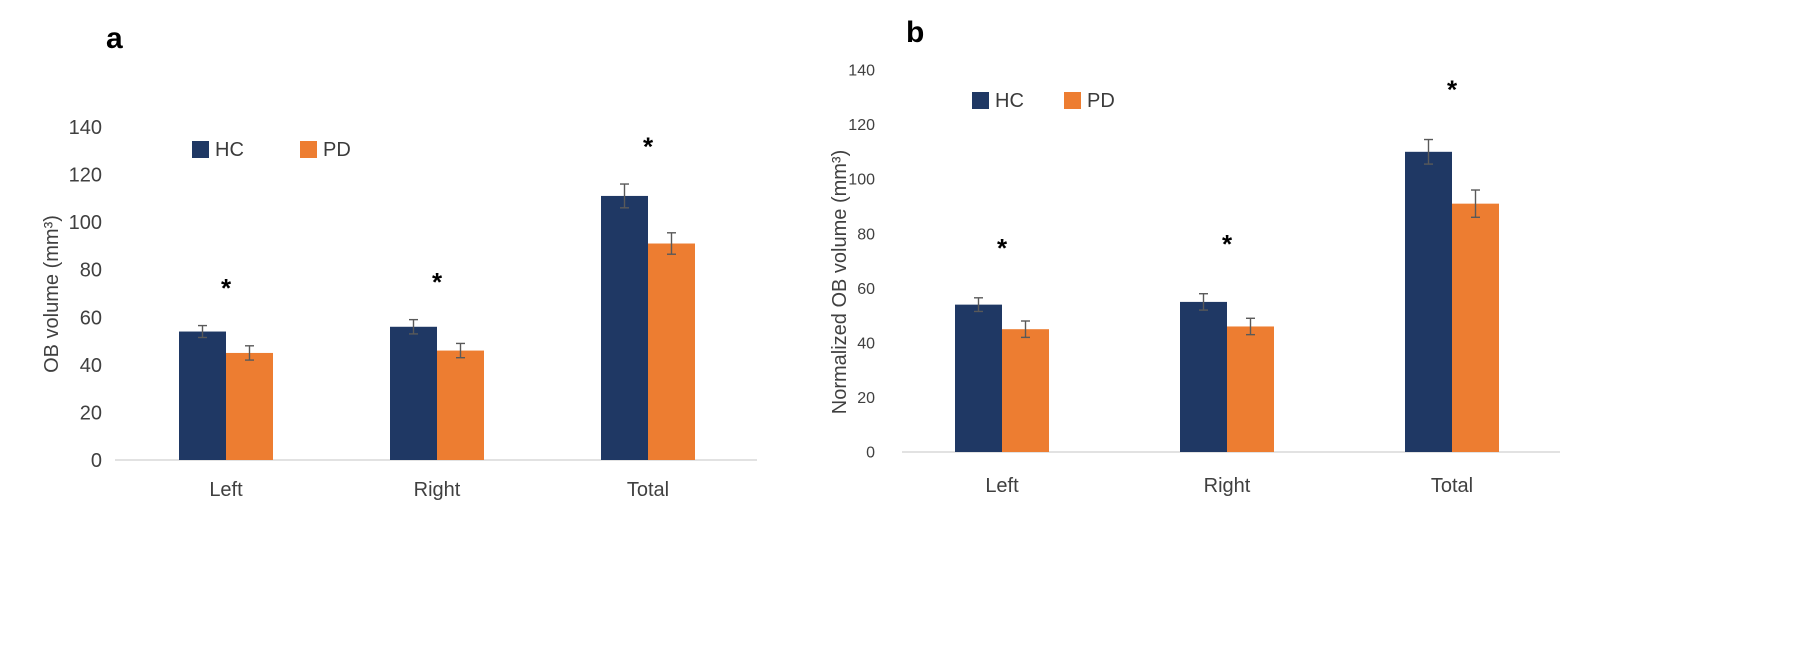 The image size is (1810, 660). What do you see at coordinates (114, 38) in the screenshot?
I see `panel-label-a: a` at bounding box center [114, 38].